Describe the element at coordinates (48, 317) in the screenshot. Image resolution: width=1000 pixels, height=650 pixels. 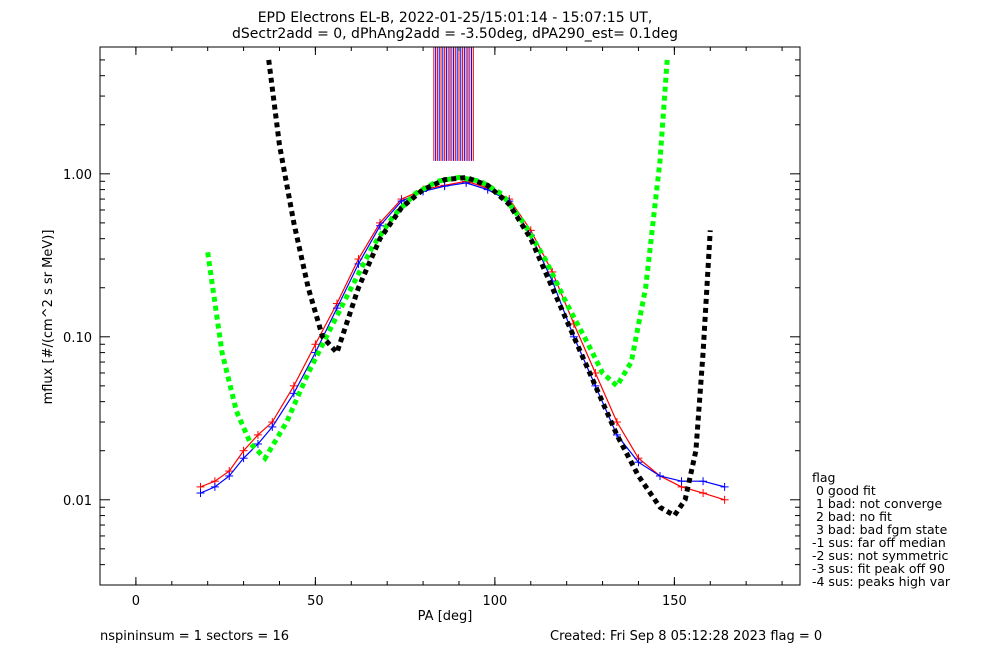
I see `y-axis-label: mflux [#/(cm^2 s sr MeV)]` at that location.